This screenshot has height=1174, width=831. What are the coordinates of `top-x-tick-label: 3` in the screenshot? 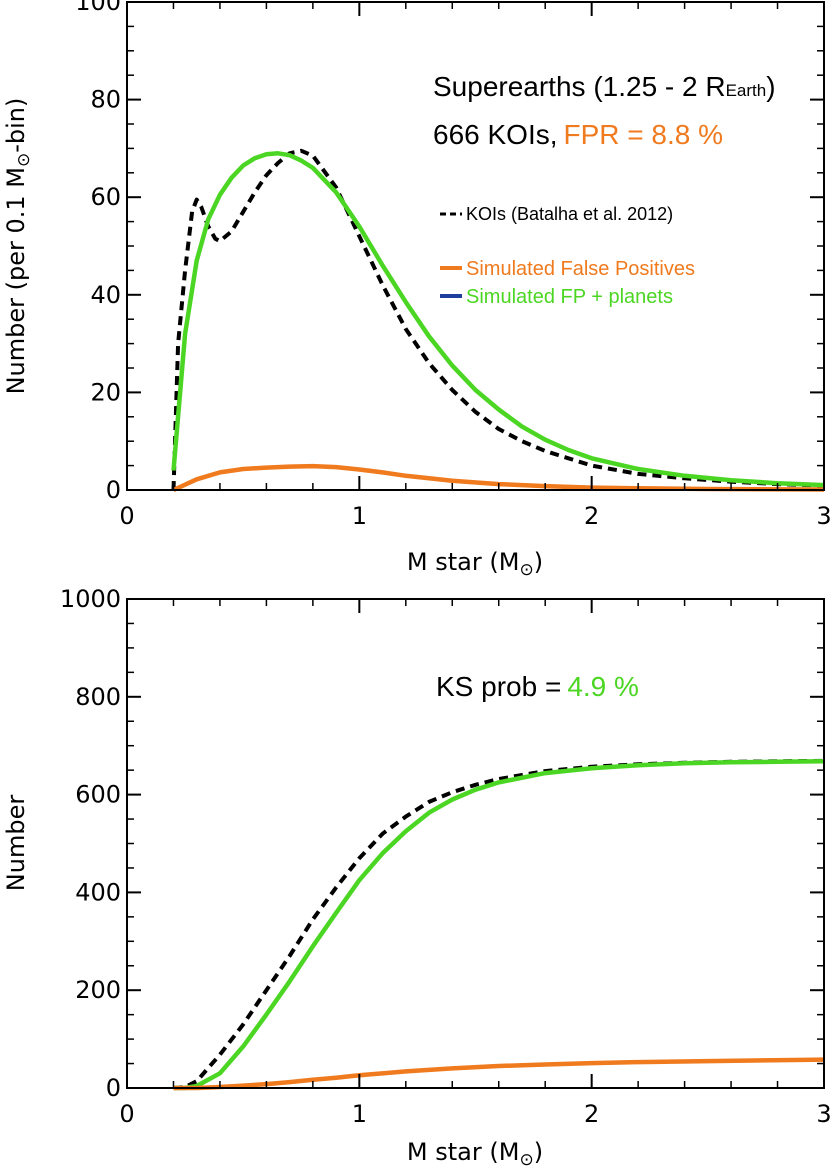 It's located at (823, 516).